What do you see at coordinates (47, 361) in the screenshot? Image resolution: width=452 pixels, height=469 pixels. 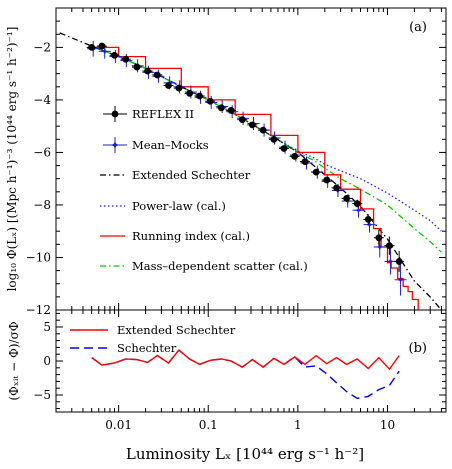 I see `y-tick-label-b: 0` at bounding box center [47, 361].